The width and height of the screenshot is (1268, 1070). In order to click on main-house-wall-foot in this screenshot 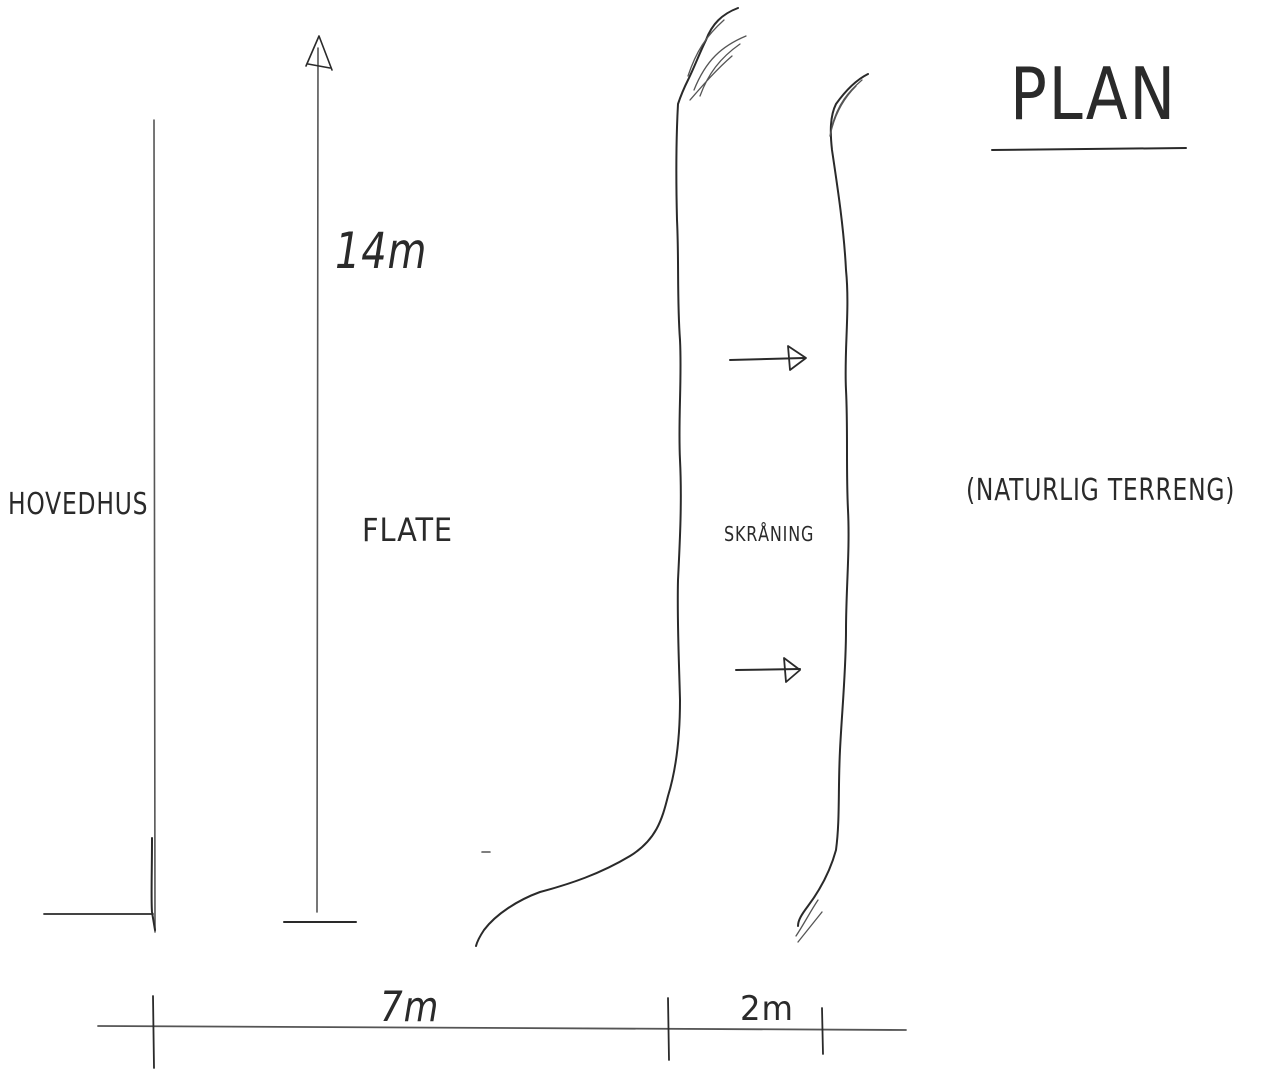, I will do `click(153, 884)`.